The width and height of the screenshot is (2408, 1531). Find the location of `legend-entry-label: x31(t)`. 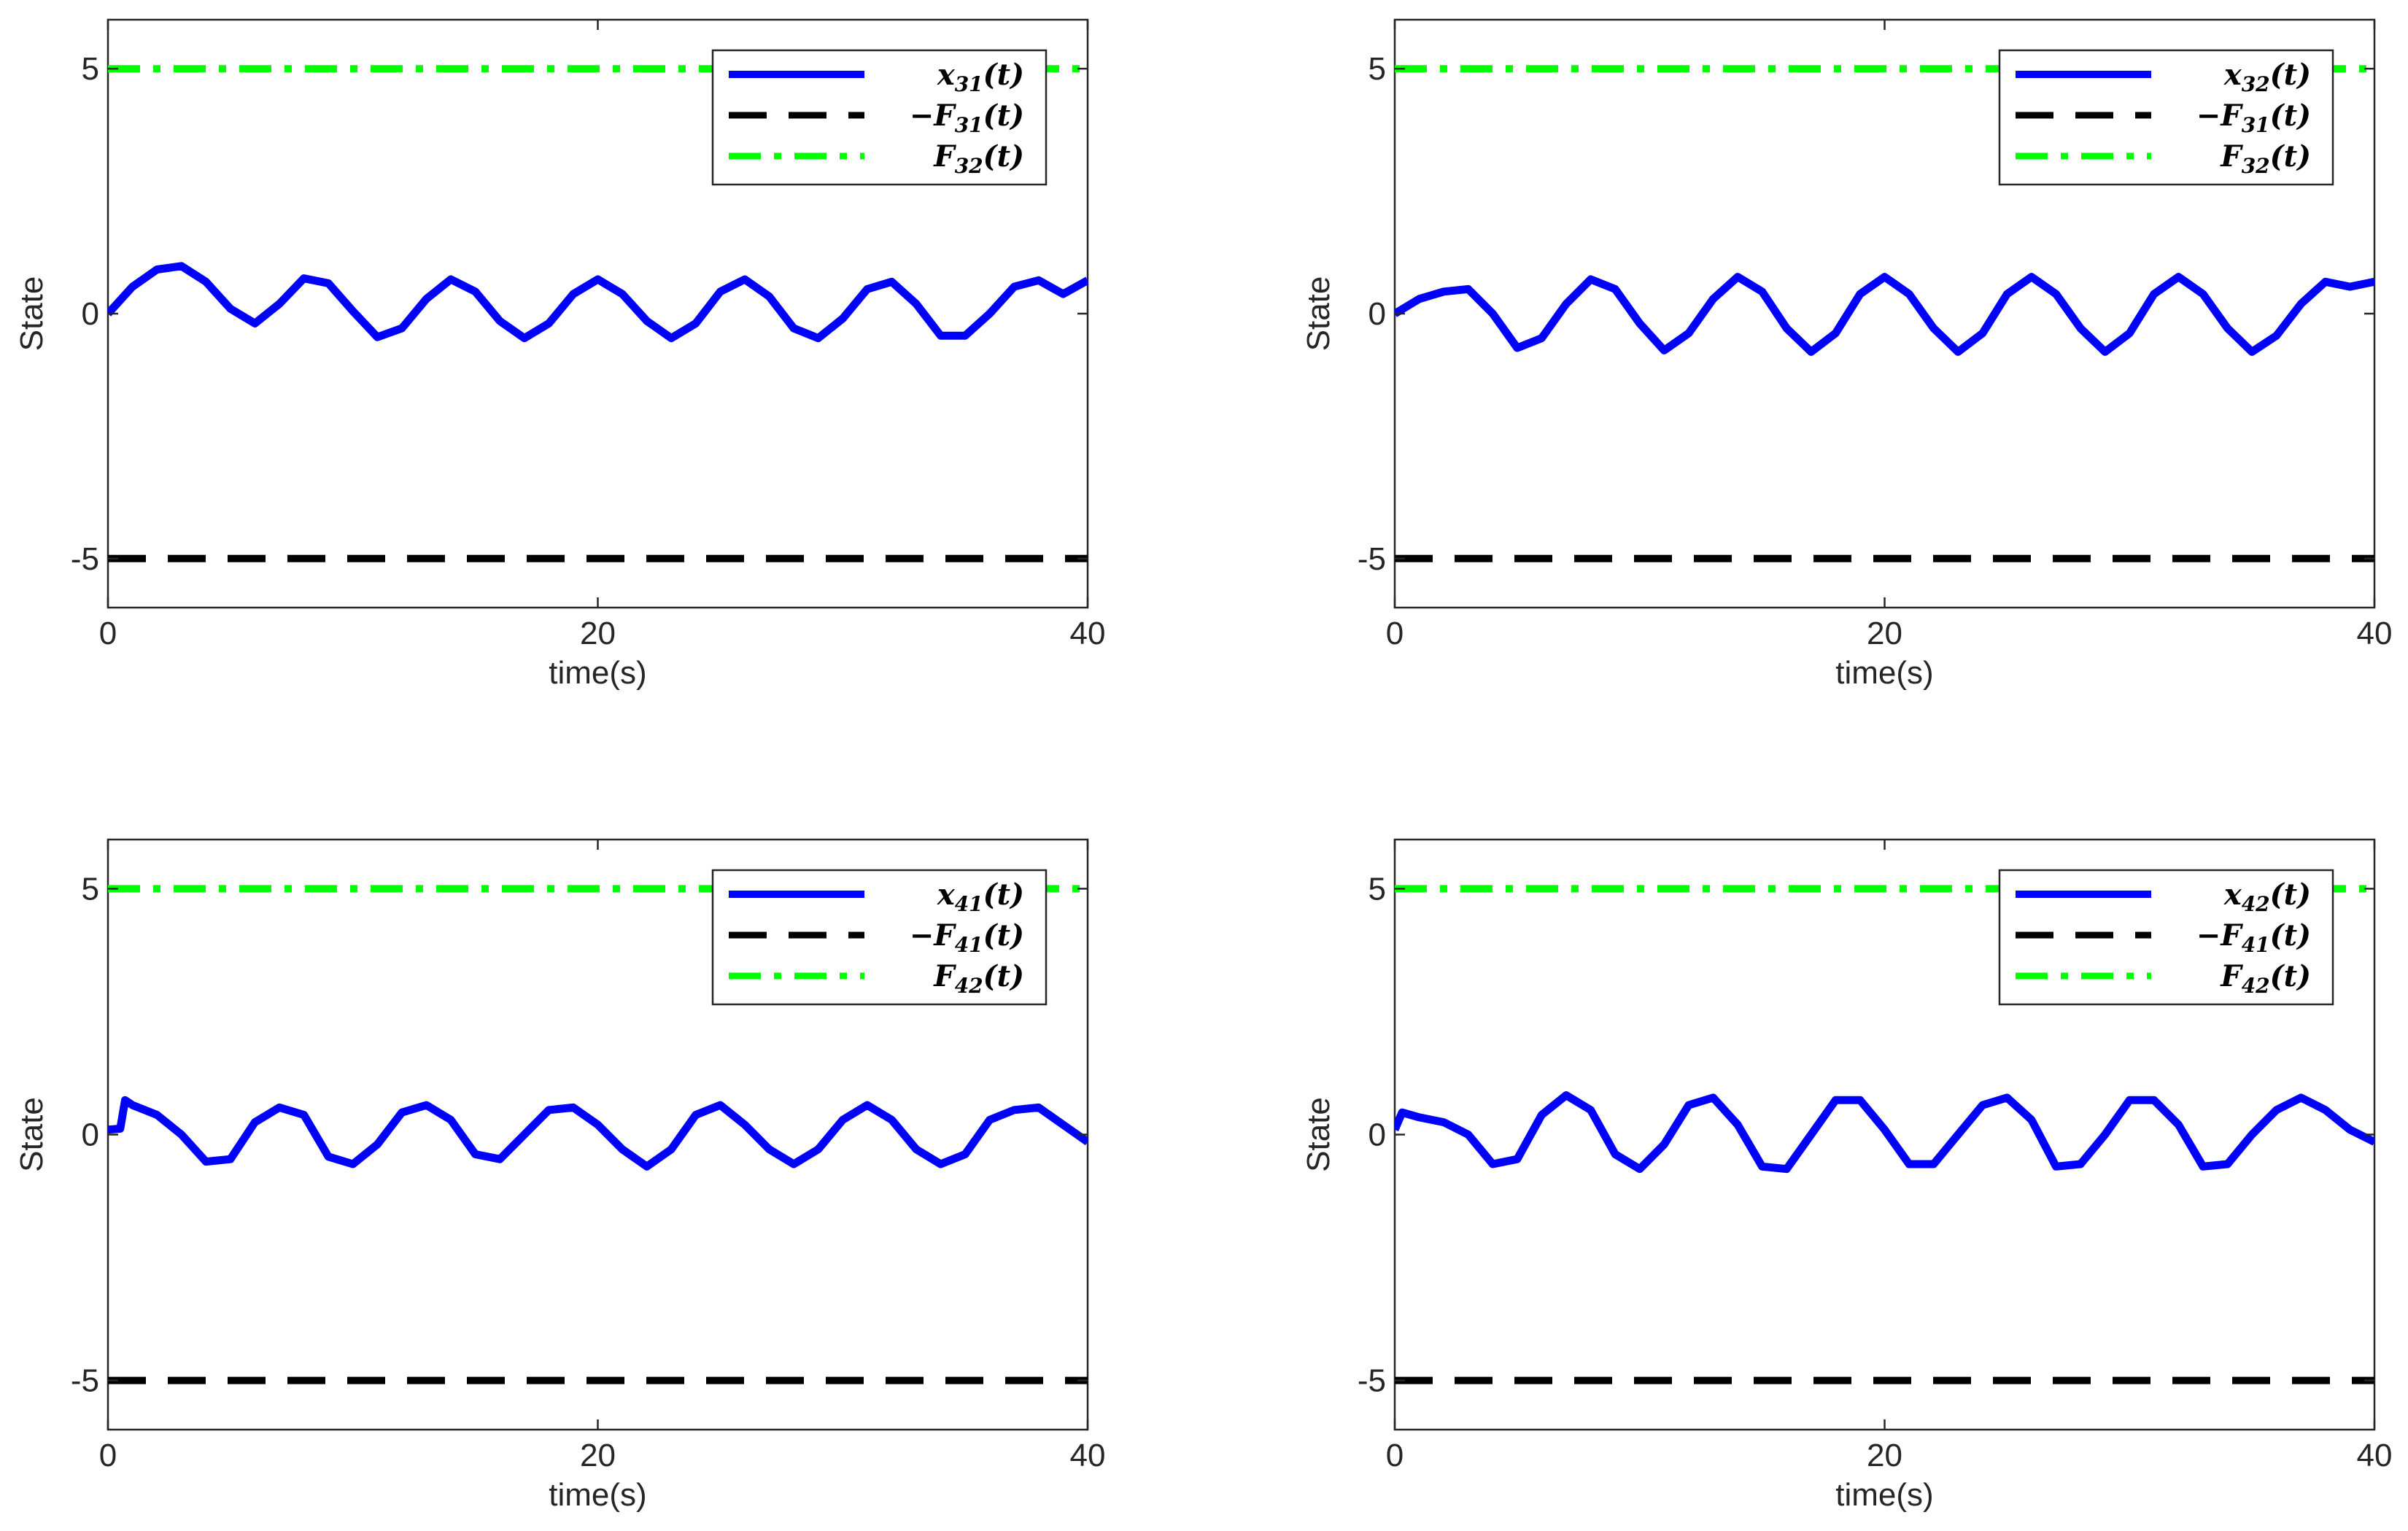

legend-entry-label: x31(t) is located at coordinates (980, 77).